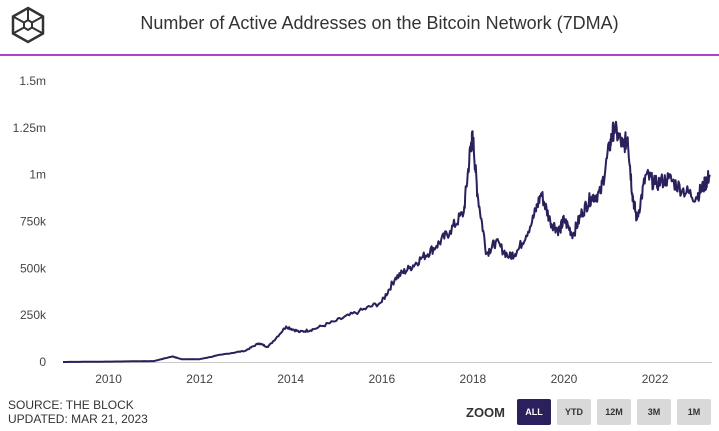 The width and height of the screenshot is (719, 431). I want to click on y-tick-label: 1m, so click(37, 175).